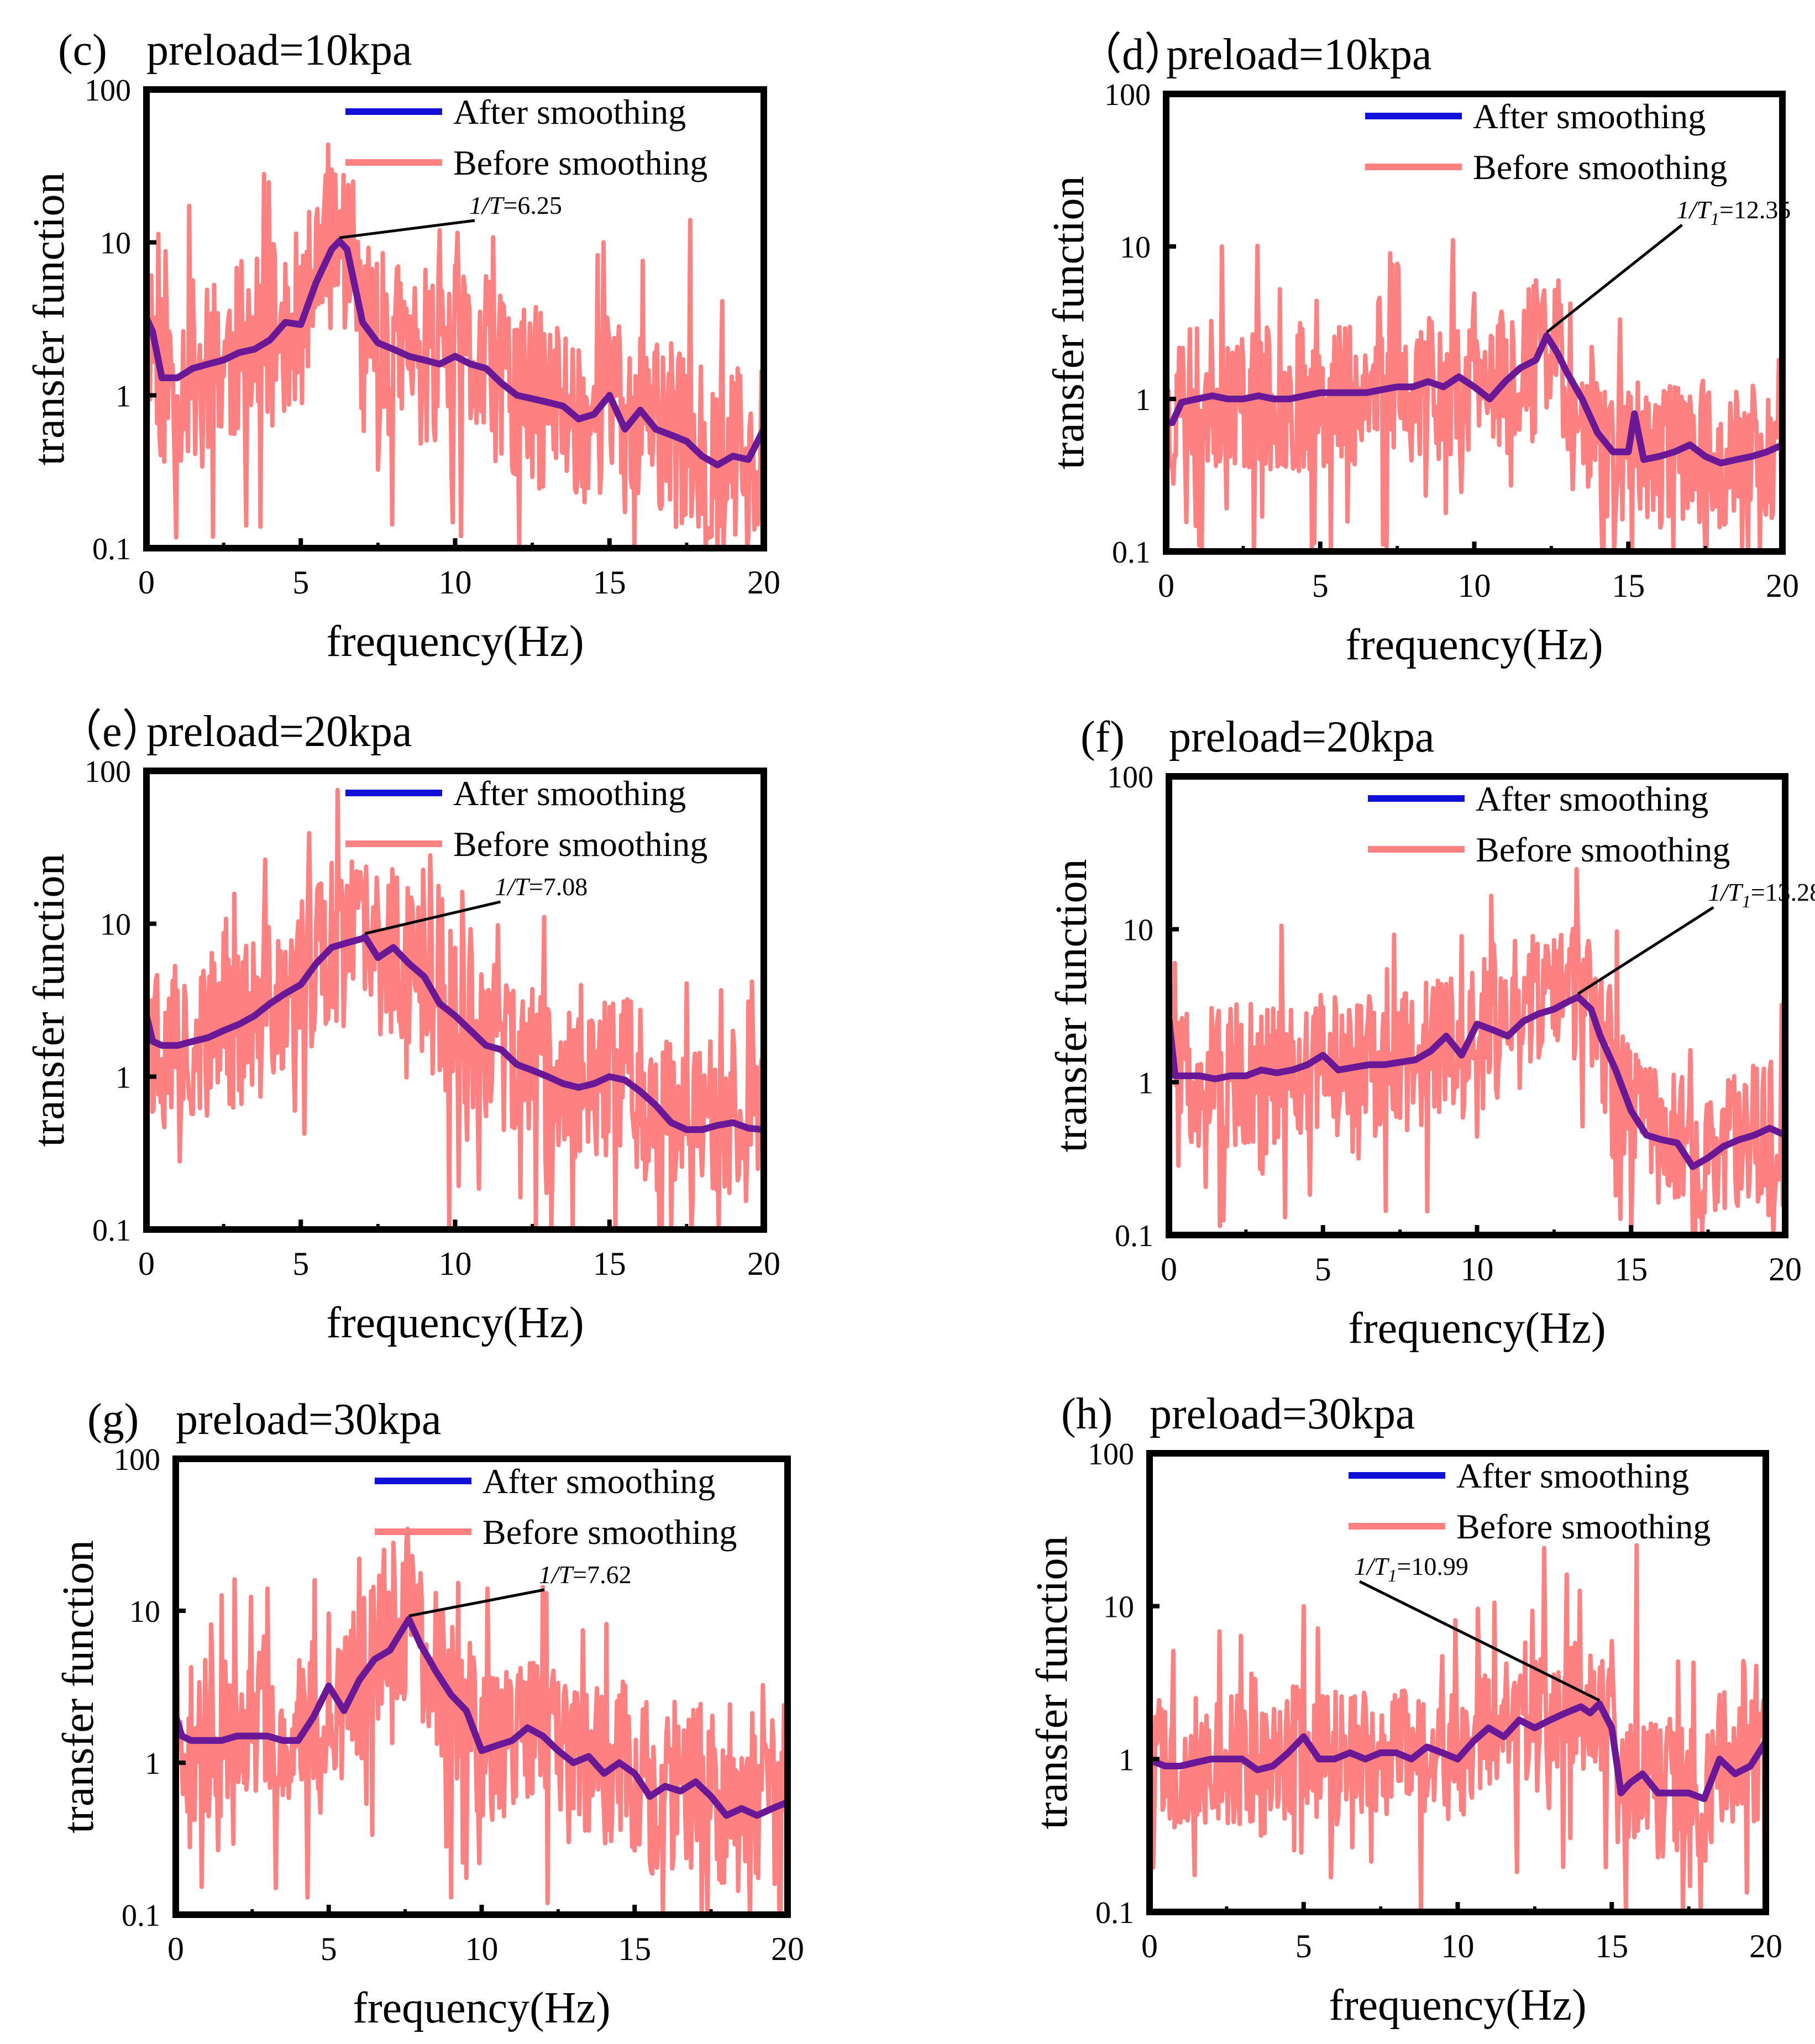 This screenshot has width=1815, height=2044. I want to click on annotation-text: 1/T=6.25, so click(515, 205).